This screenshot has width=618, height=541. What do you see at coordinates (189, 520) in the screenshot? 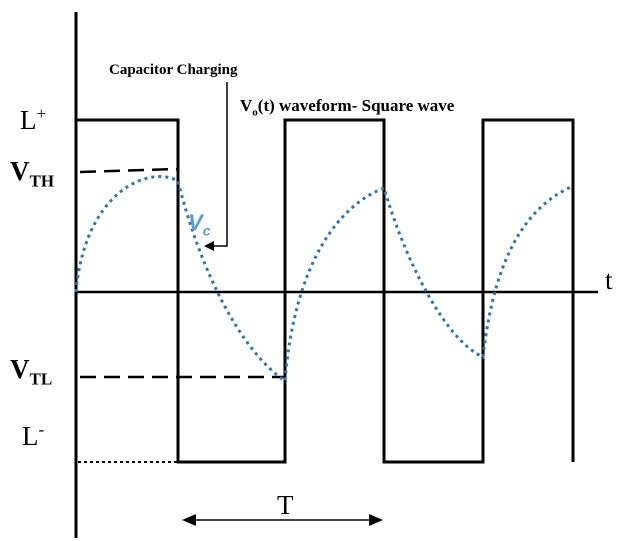
I see `period-arrow-left-head` at bounding box center [189, 520].